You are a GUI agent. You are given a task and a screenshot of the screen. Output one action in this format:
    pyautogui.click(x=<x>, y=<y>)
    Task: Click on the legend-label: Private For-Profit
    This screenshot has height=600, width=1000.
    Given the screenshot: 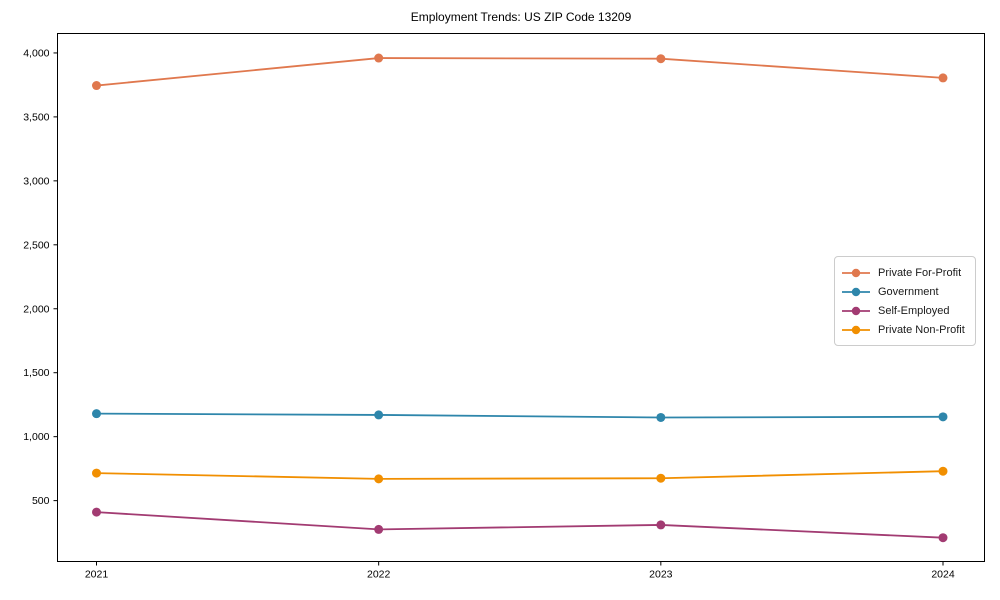 What is the action you would take?
    pyautogui.click(x=920, y=272)
    